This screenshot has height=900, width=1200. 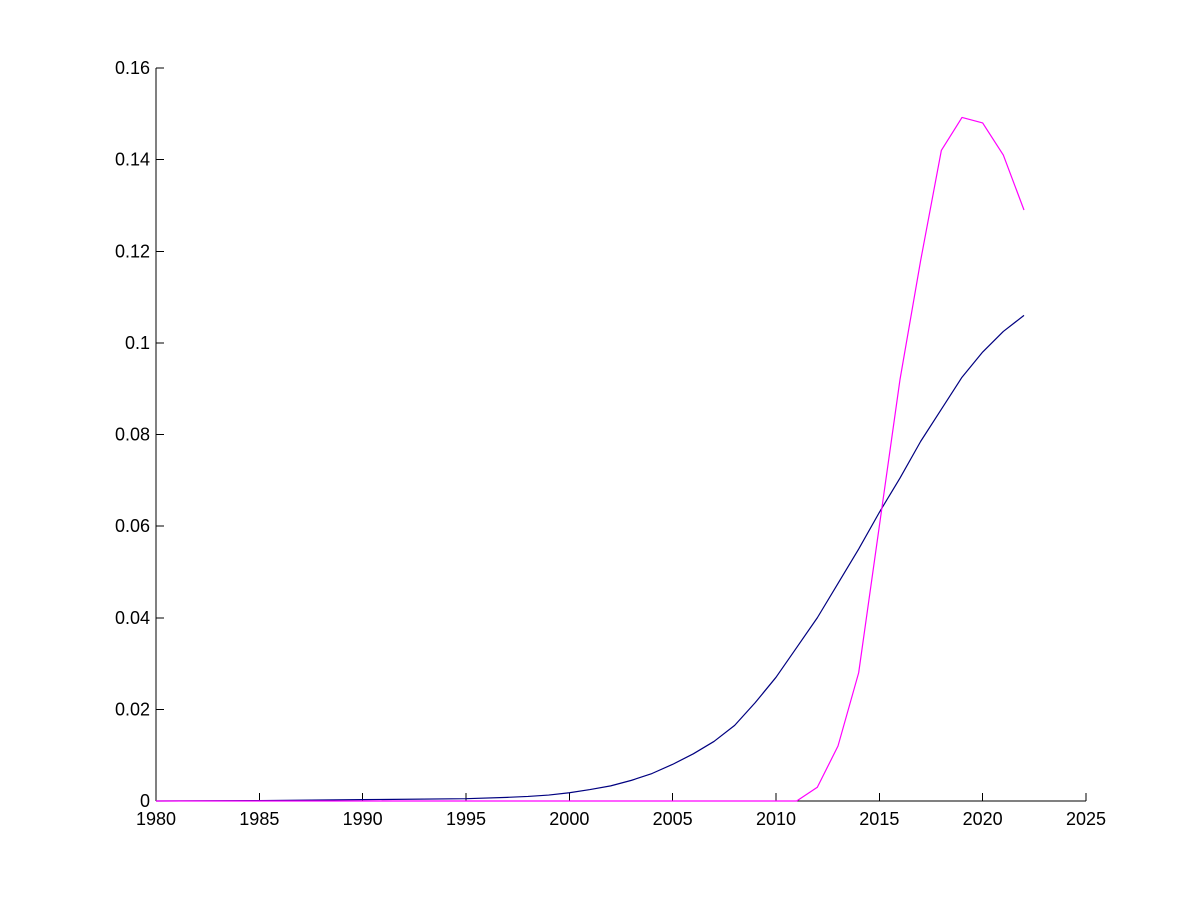 I want to click on y-tick-label: 0.14, so click(x=132, y=160).